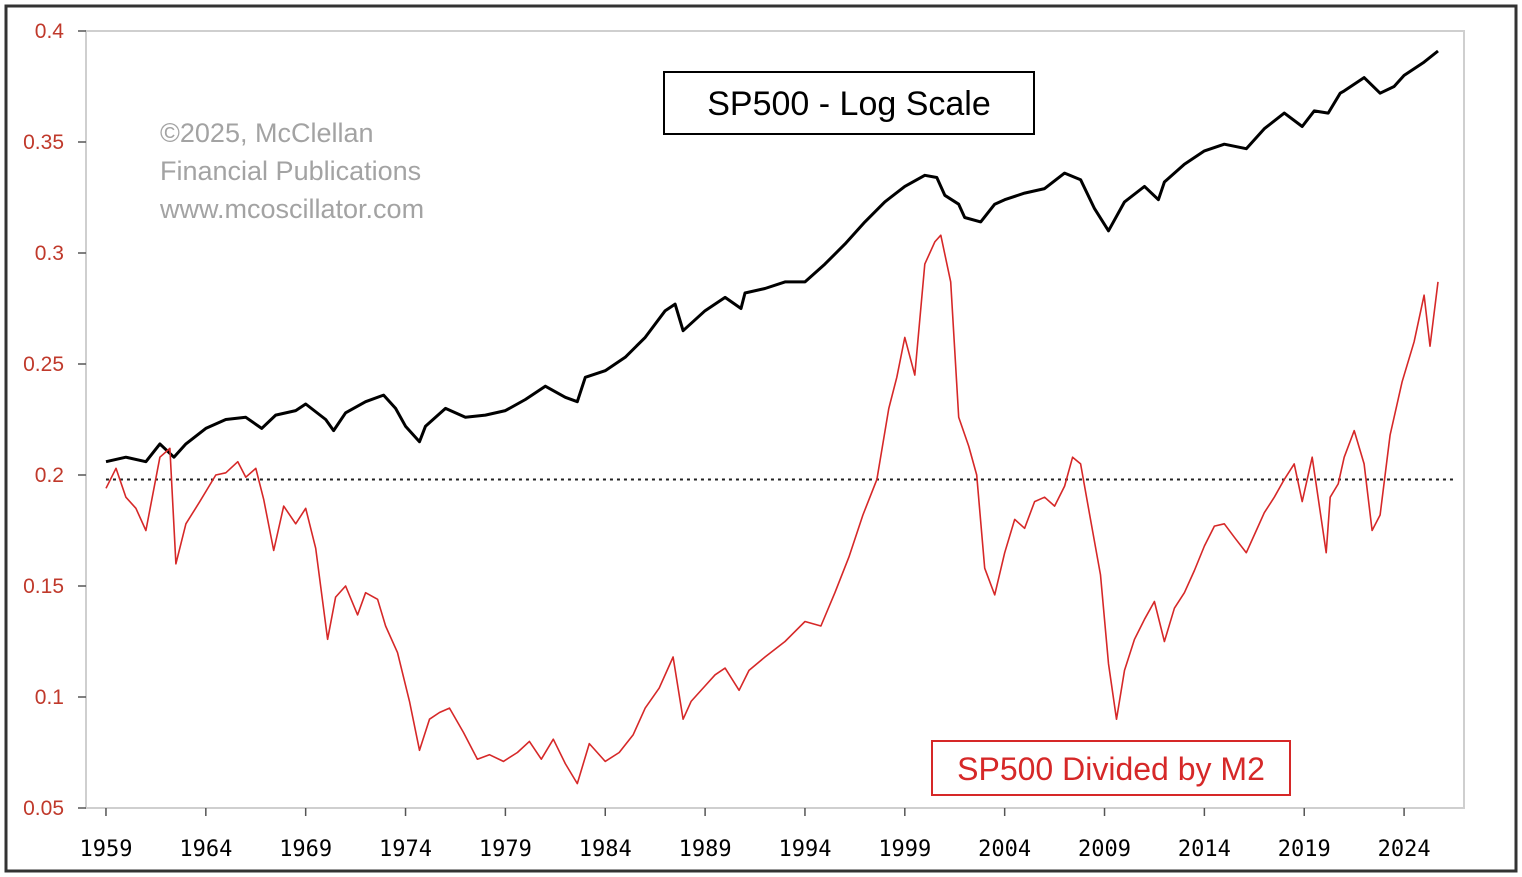 Image resolution: width=1522 pixels, height=877 pixels. What do you see at coordinates (505, 849) in the screenshot?
I see `x-tick-label: 1979` at bounding box center [505, 849].